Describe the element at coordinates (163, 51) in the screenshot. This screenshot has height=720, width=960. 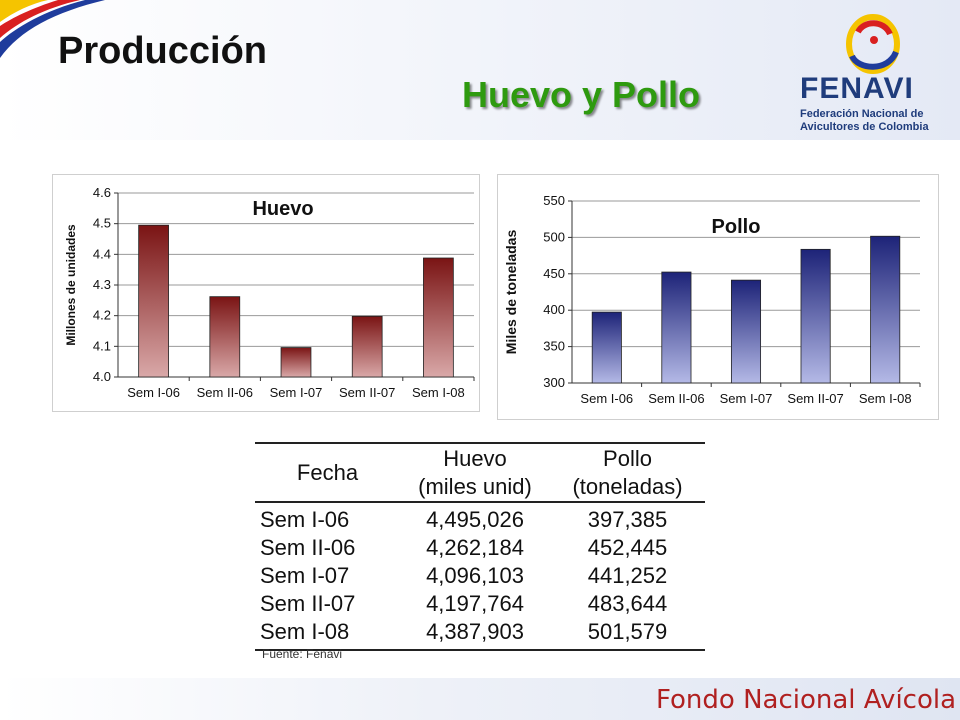
I see `page-title: Producción` at that location.